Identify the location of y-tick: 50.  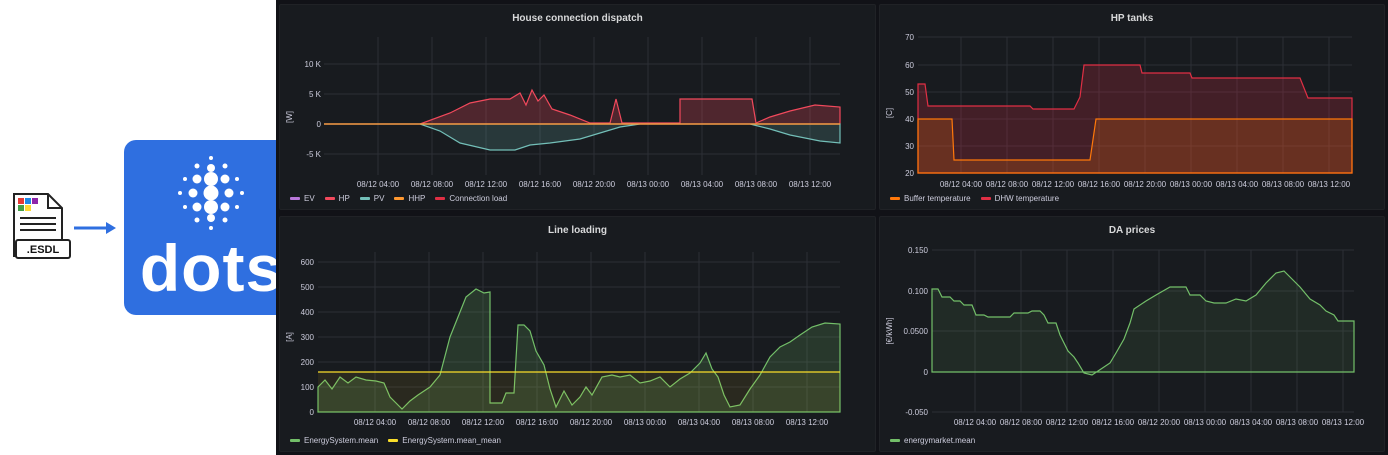
(909, 92).